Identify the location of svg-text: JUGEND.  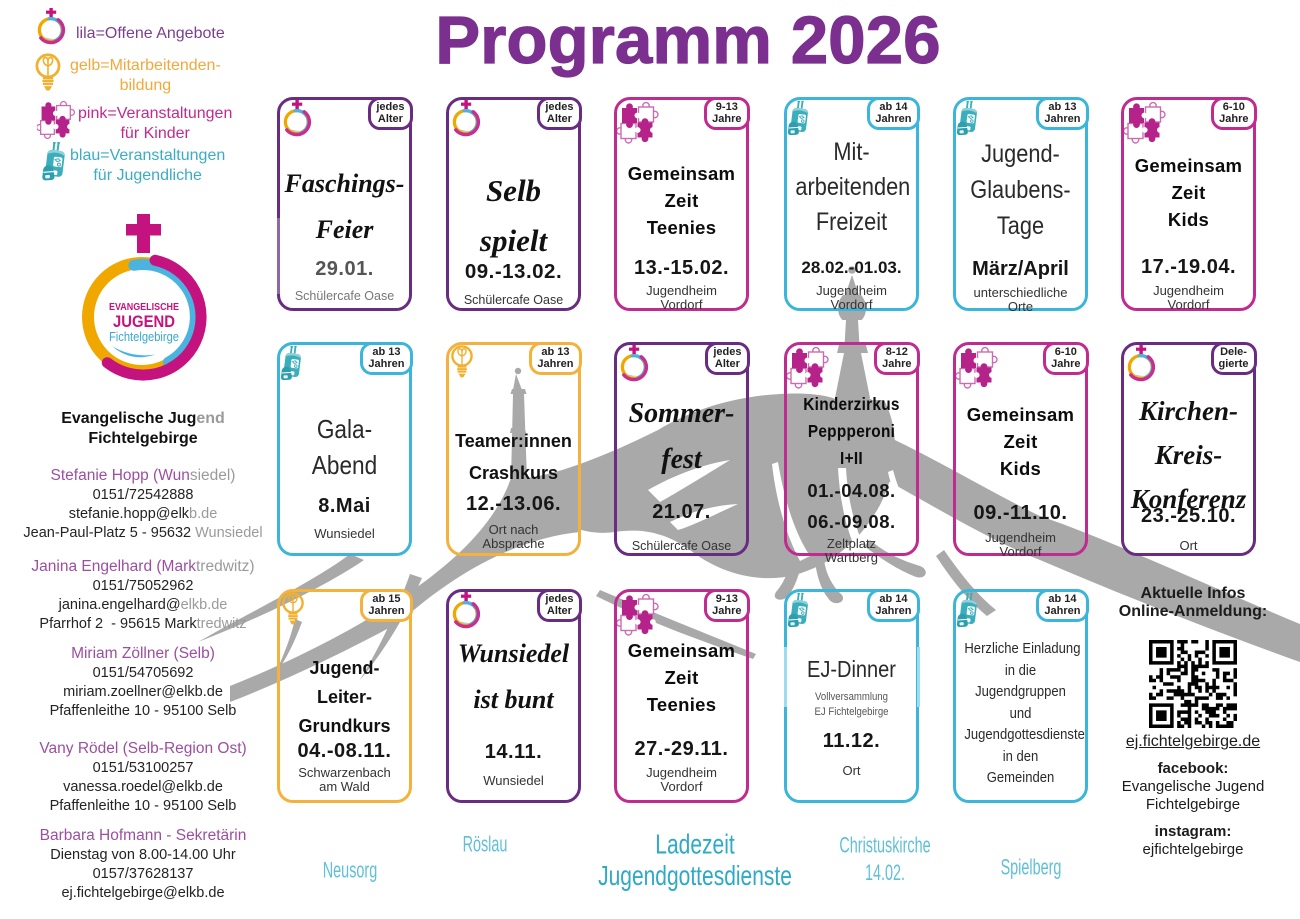
(144, 321).